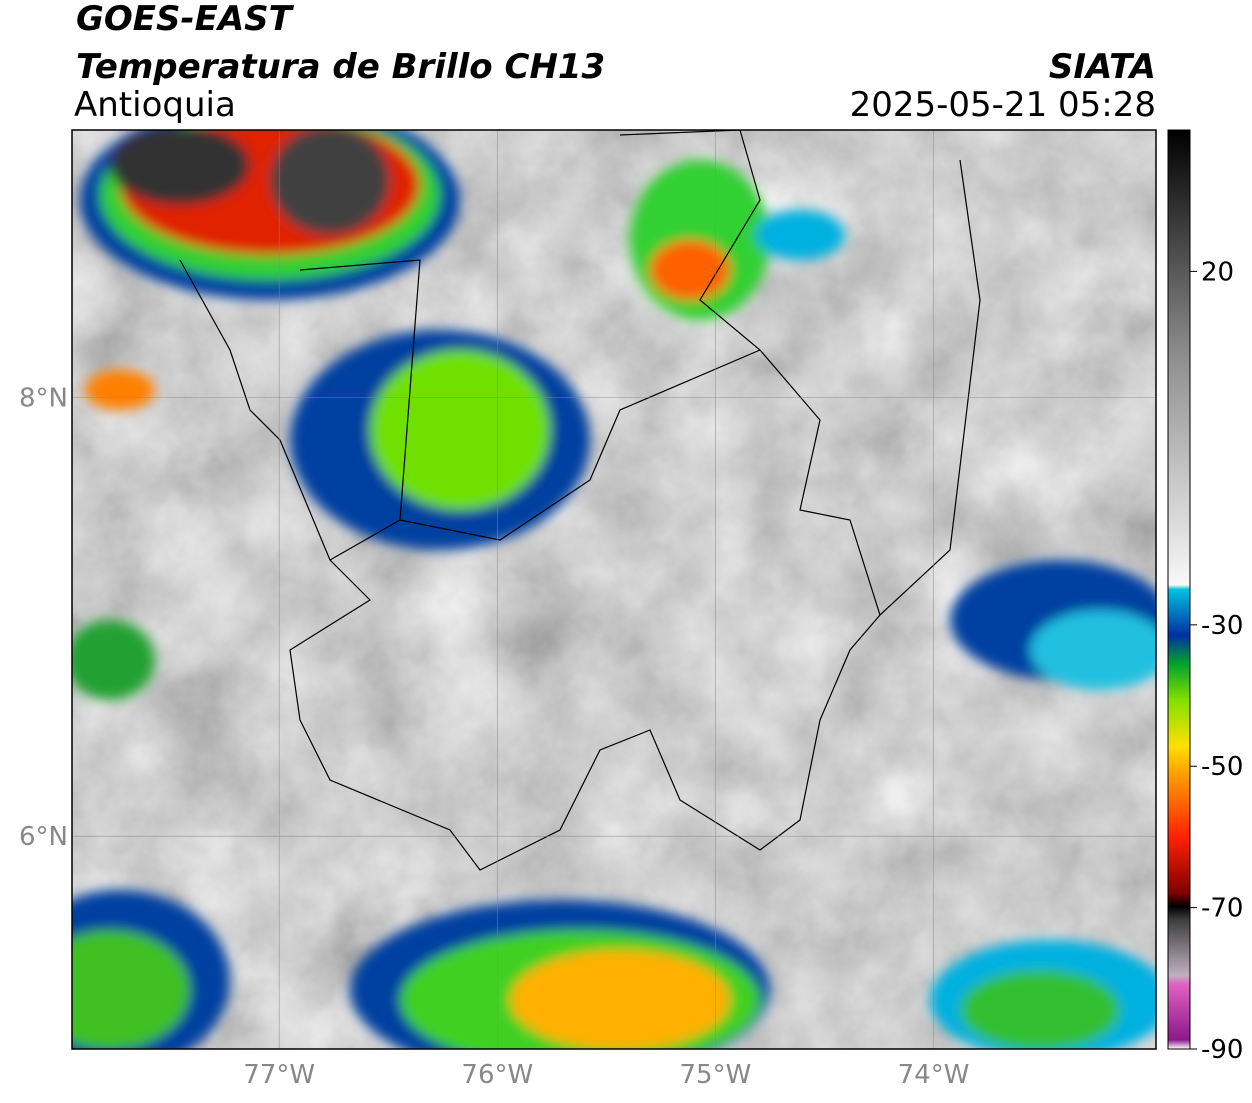 The height and width of the screenshot is (1103, 1252). Describe the element at coordinates (1217, 272) in the screenshot. I see `colorbar-tick-label: 20` at that location.